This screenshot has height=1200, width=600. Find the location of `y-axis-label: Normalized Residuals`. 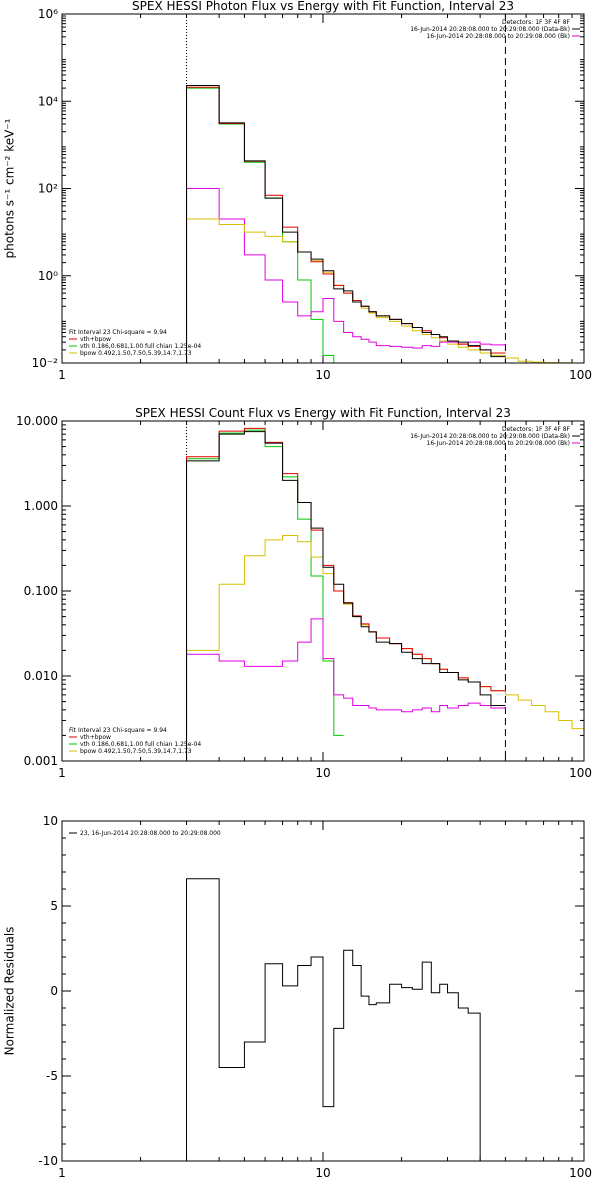

y-axis-label: Normalized Residuals is located at coordinates (10, 991).